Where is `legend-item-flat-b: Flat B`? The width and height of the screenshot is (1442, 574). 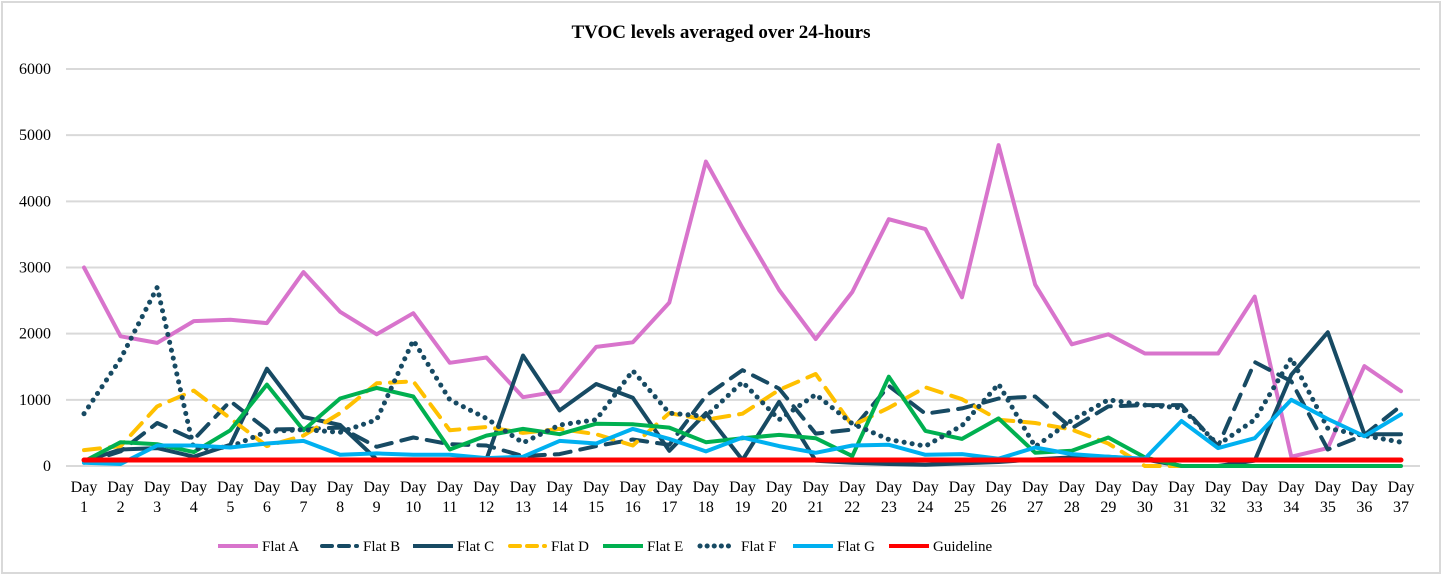 legend-item-flat-b: Flat B is located at coordinates (360, 547).